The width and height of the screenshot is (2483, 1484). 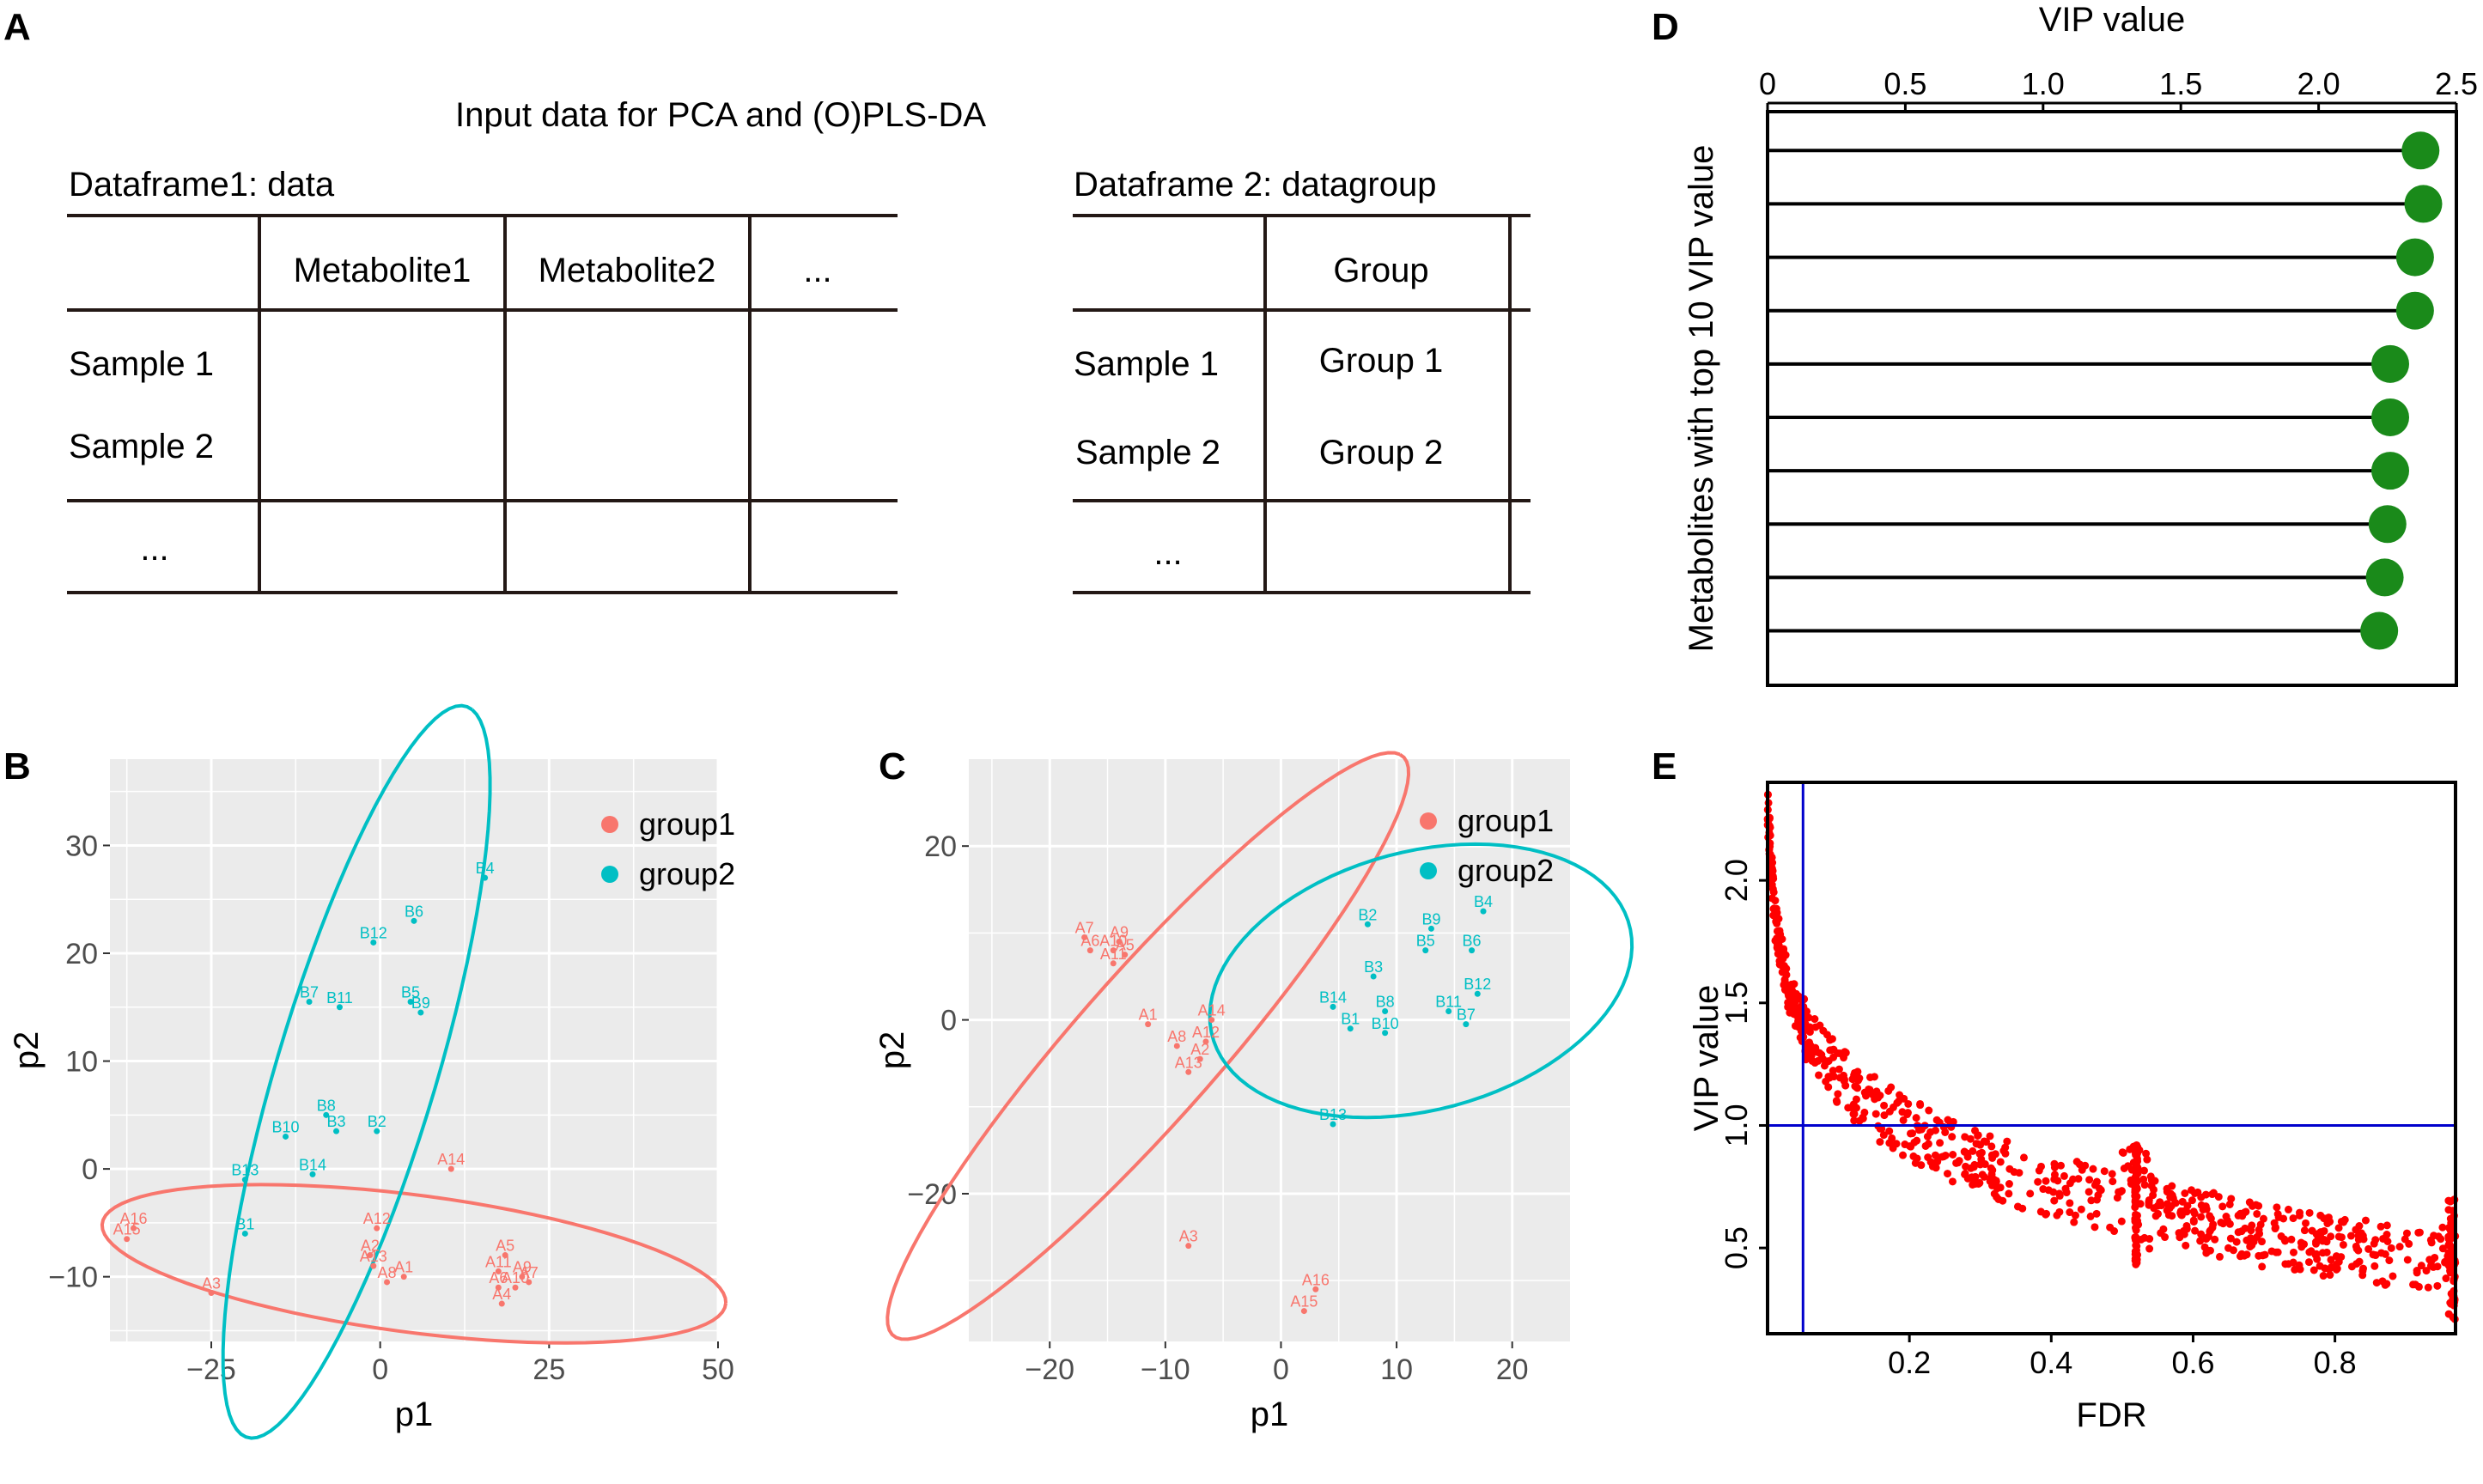 I want to click on chart-b-point-a11, so click(x=498, y=1271).